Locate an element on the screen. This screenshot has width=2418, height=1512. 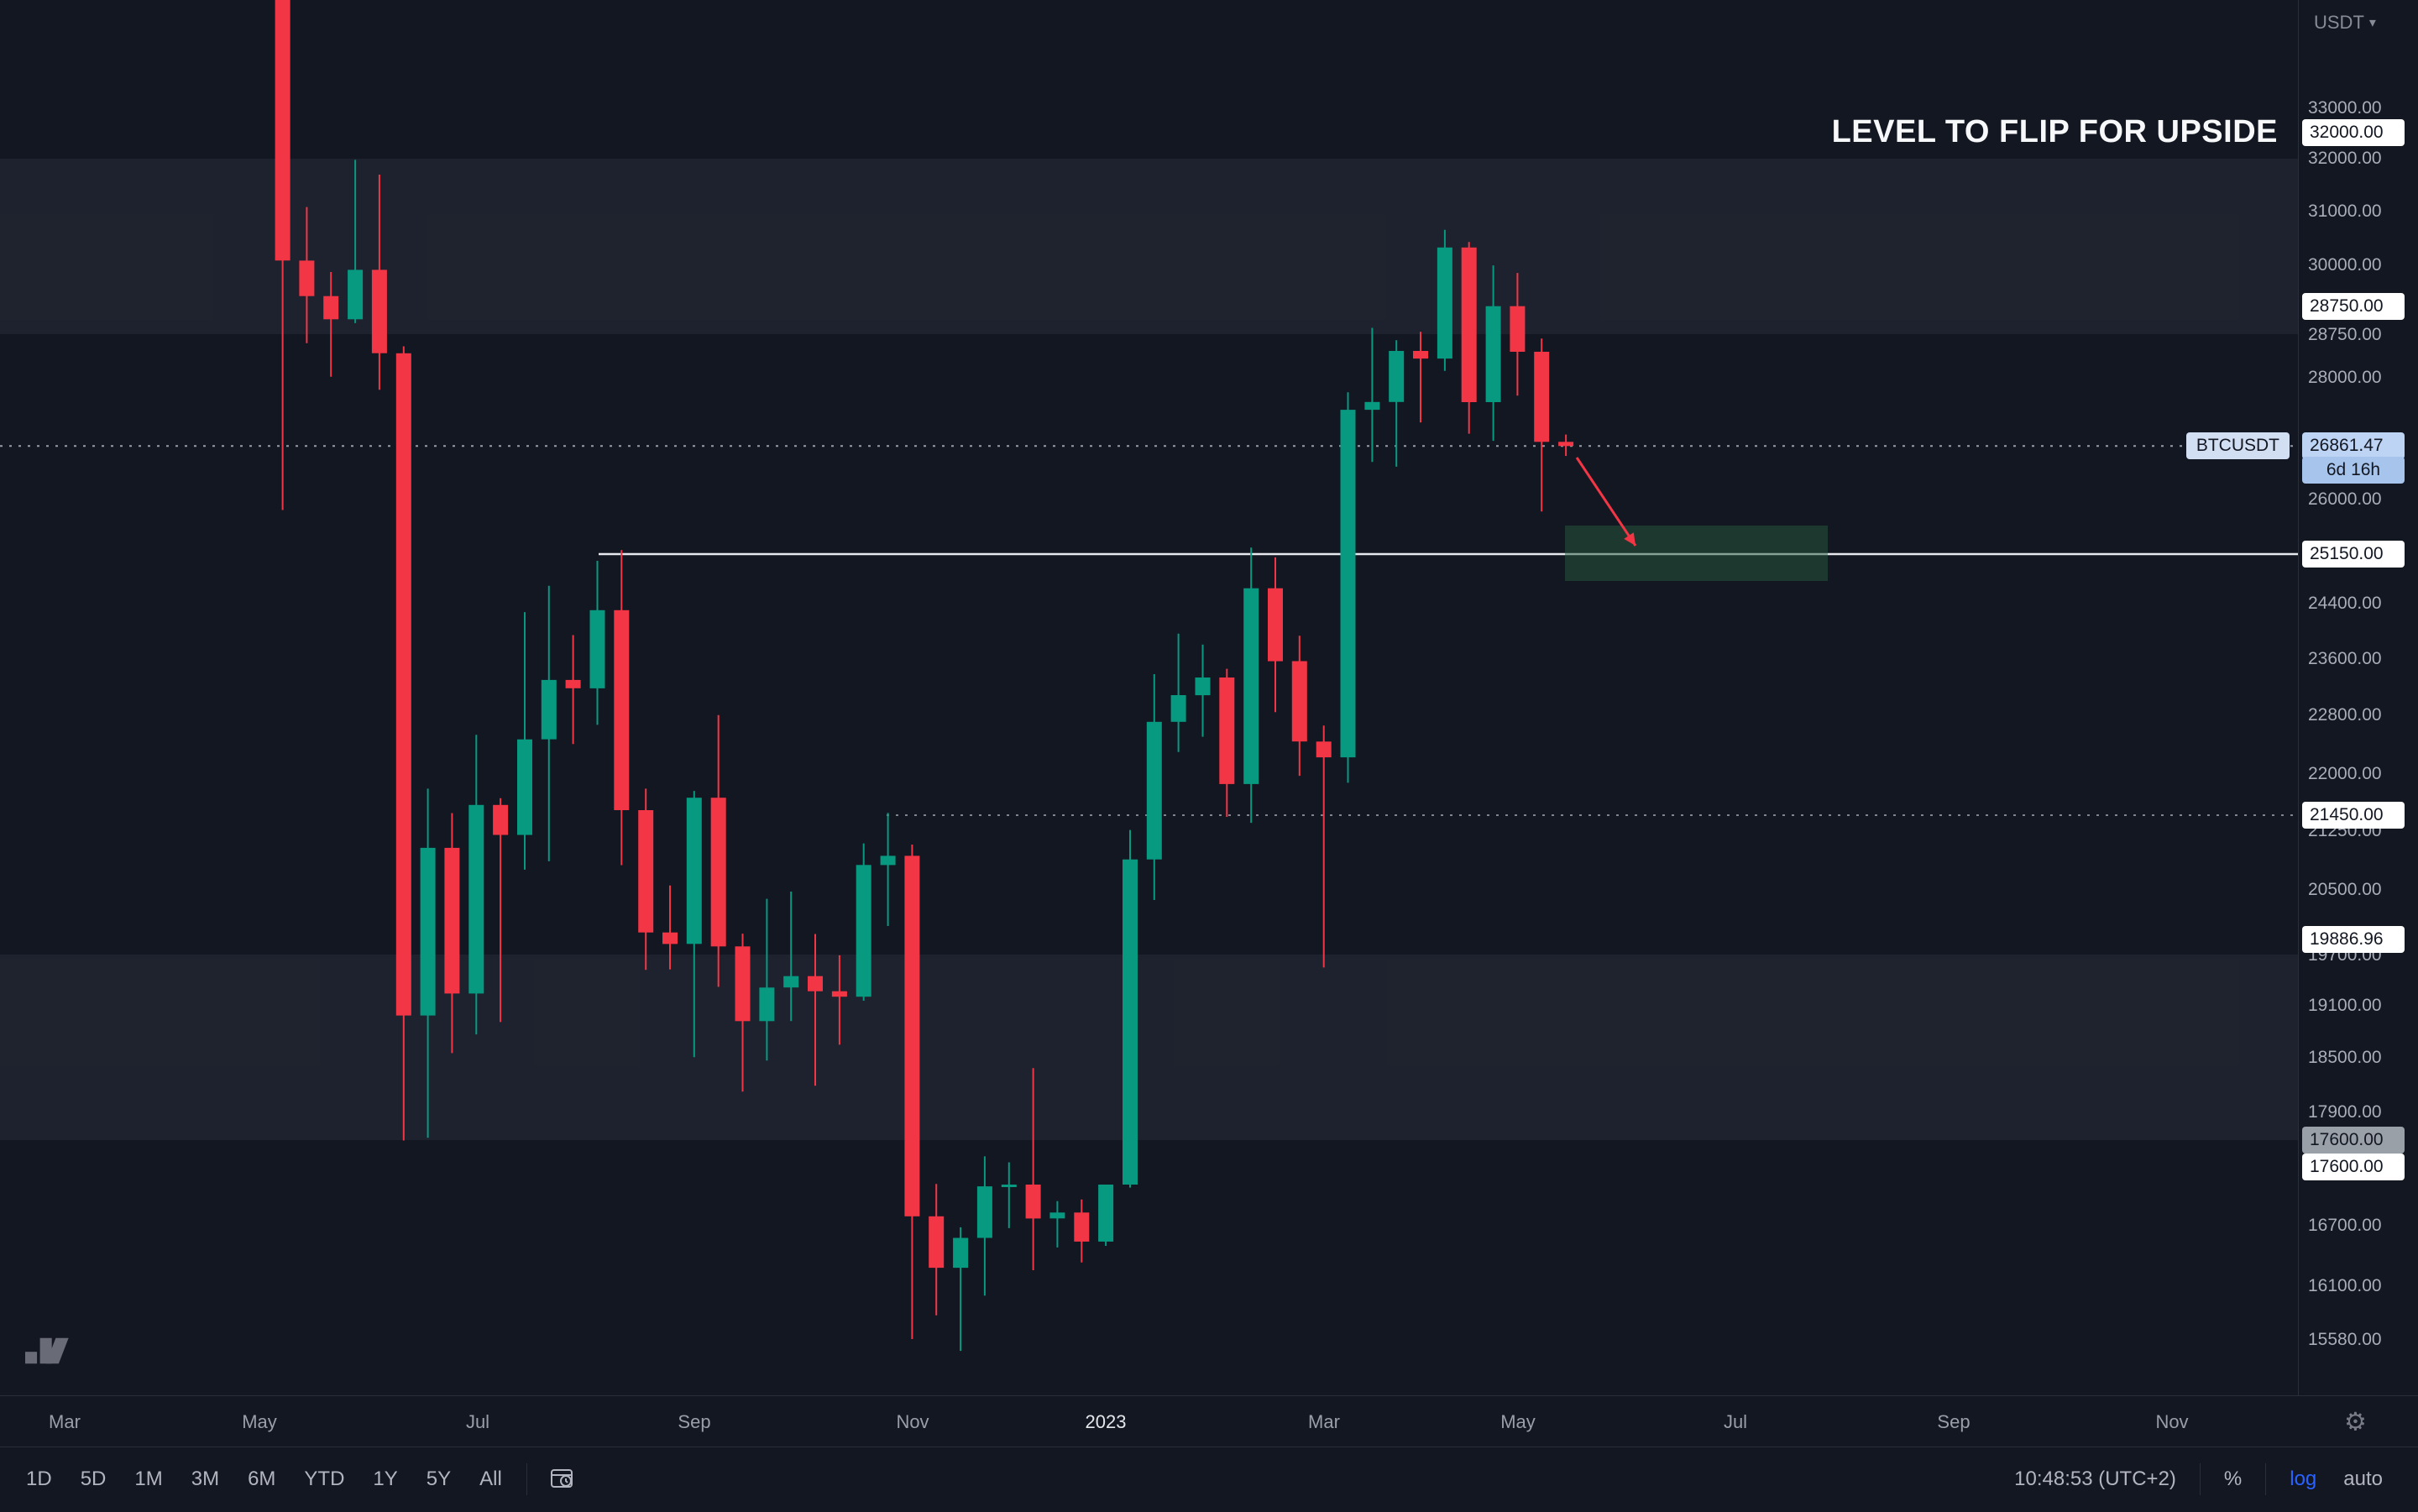
price-axis-label: 17900.00 is located at coordinates (2345, 1112).